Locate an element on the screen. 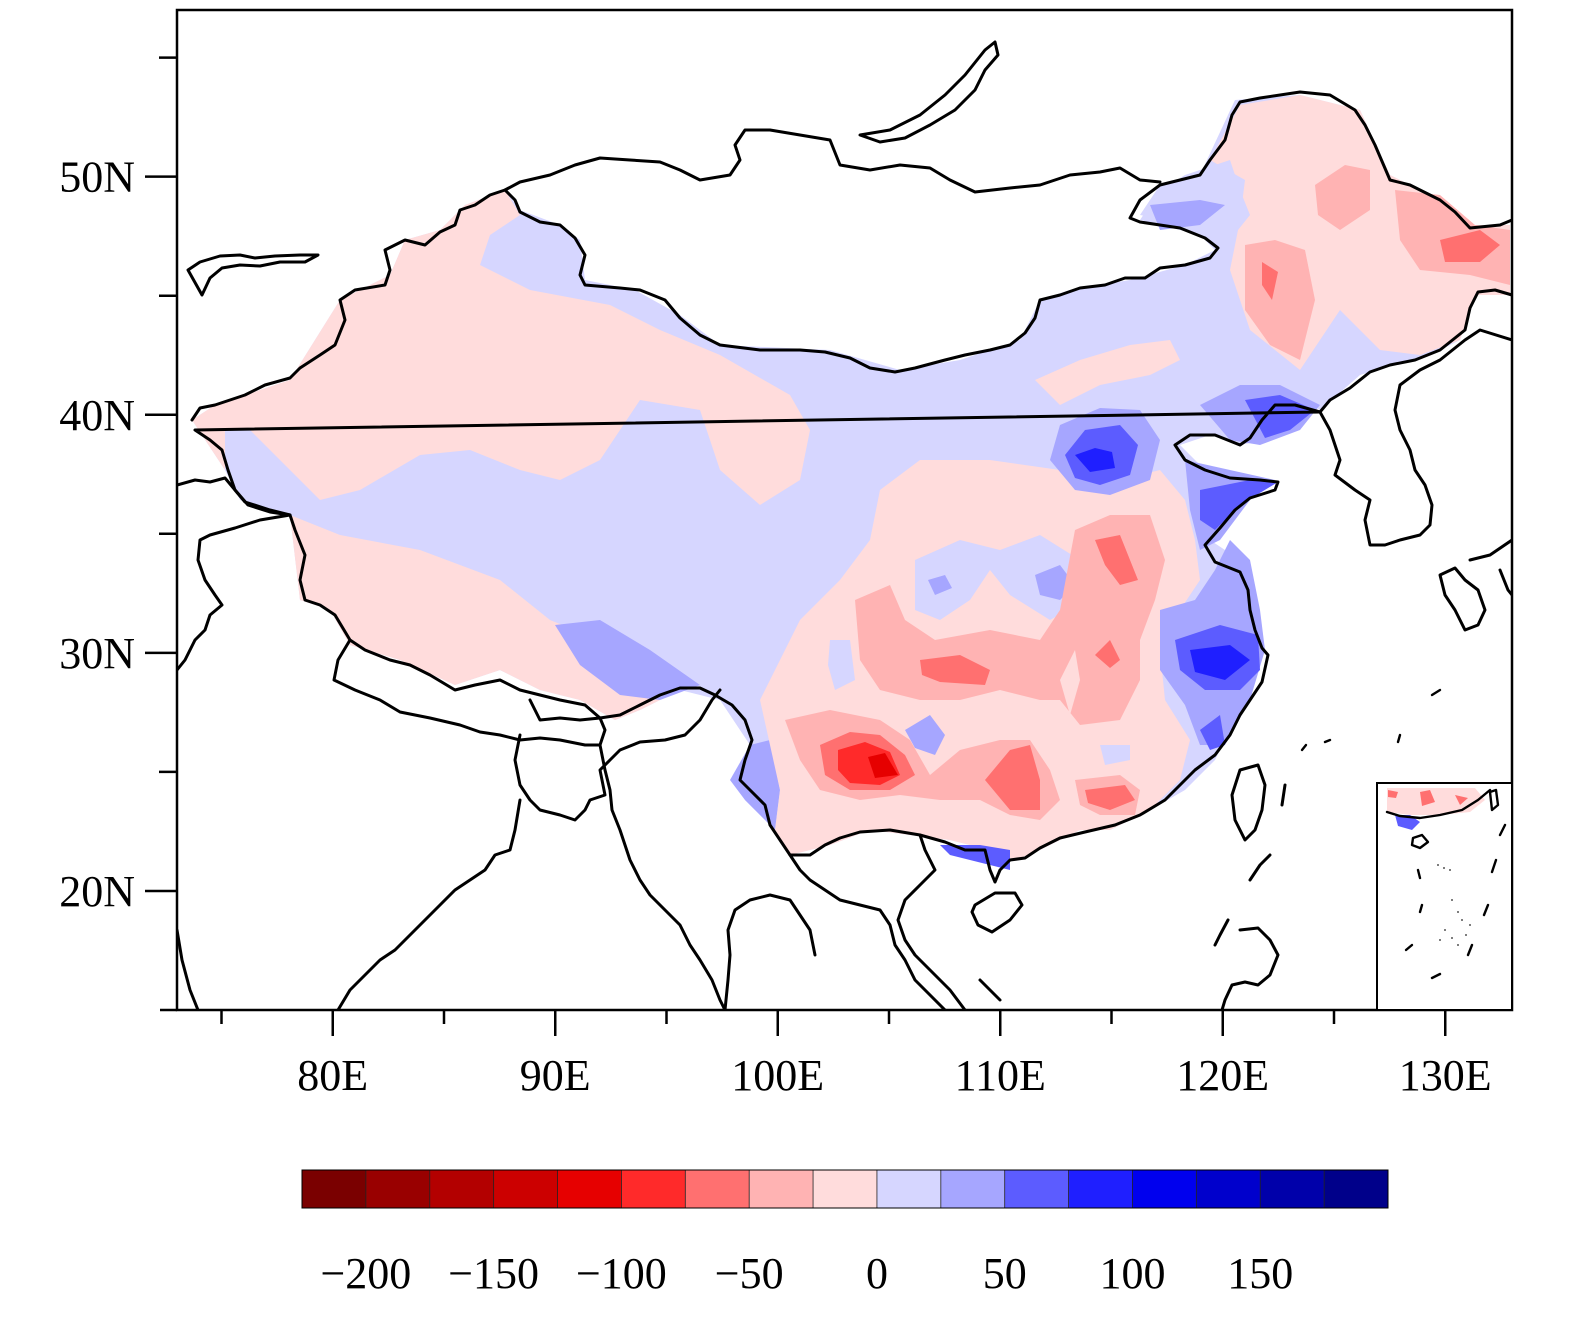 This screenshot has height=1319, width=1575. mongolia-border is located at coordinates (832, 161).